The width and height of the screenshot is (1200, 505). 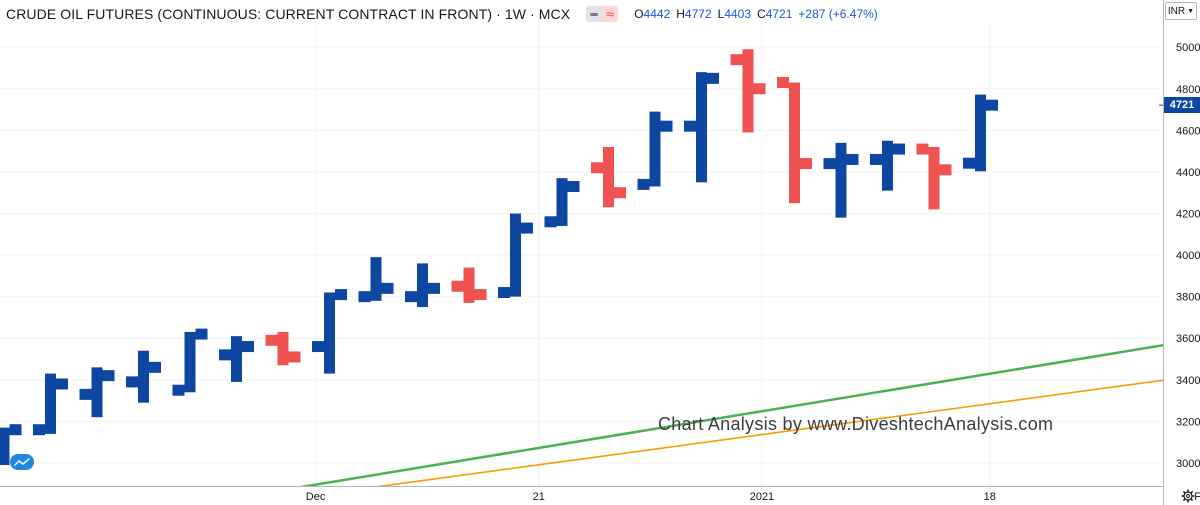 What do you see at coordinates (1188, 48) in the screenshot?
I see `price-tick-label: 5000` at bounding box center [1188, 48].